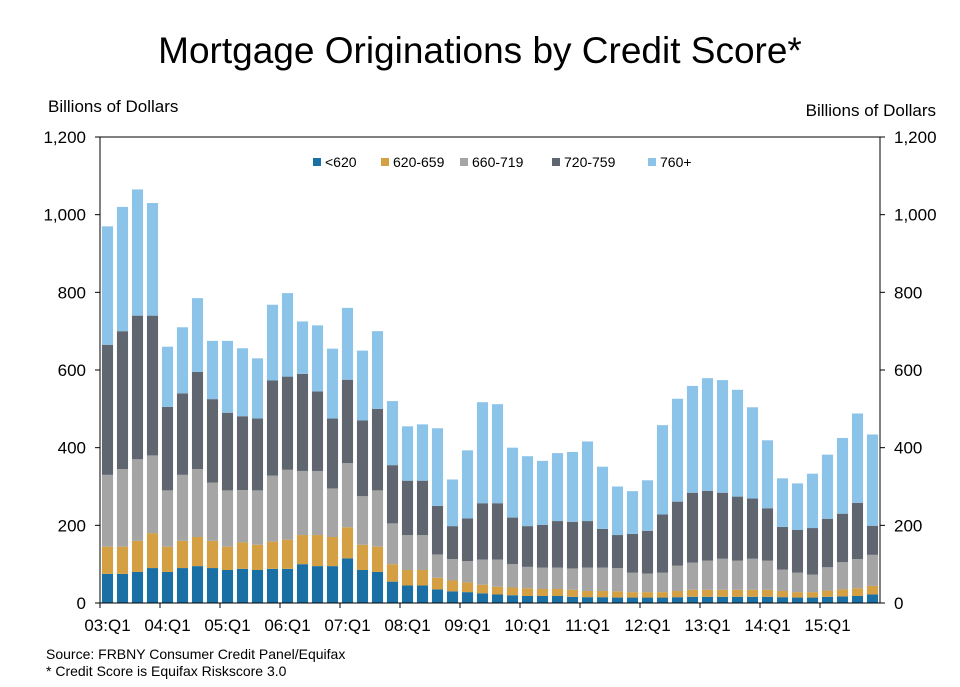 This screenshot has width=960, height=687. Describe the element at coordinates (908, 525) in the screenshot. I see `y-tick-label-right: 200` at that location.